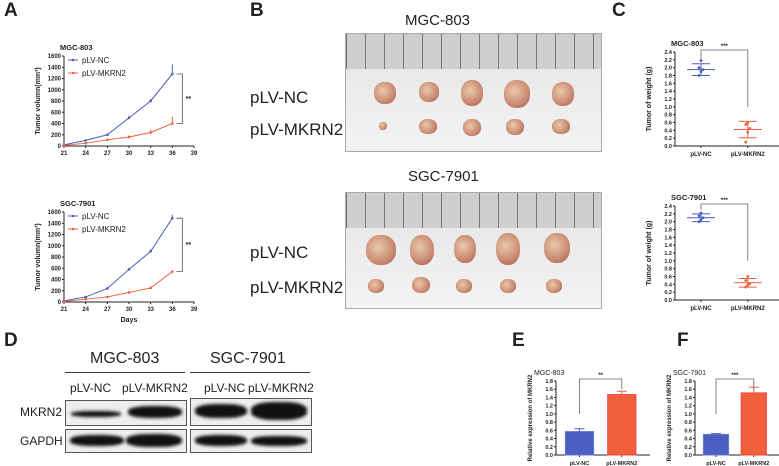 The height and width of the screenshot is (466, 779). Describe the element at coordinates (473, 92) in the screenshot. I see `tumor-photo-mgc803` at that location.